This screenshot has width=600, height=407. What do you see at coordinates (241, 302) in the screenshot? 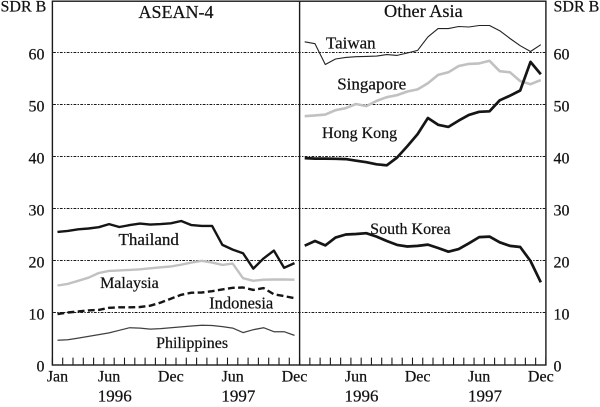
I see `svg-text: Indonesia` at bounding box center [241, 302].